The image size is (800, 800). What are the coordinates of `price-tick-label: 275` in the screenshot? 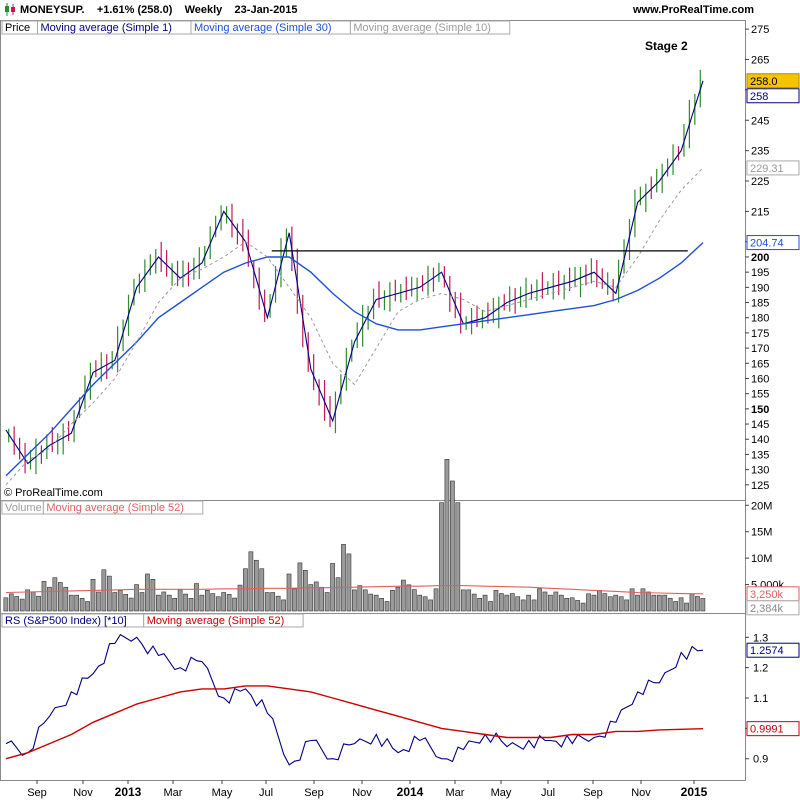 It's located at (760, 30).